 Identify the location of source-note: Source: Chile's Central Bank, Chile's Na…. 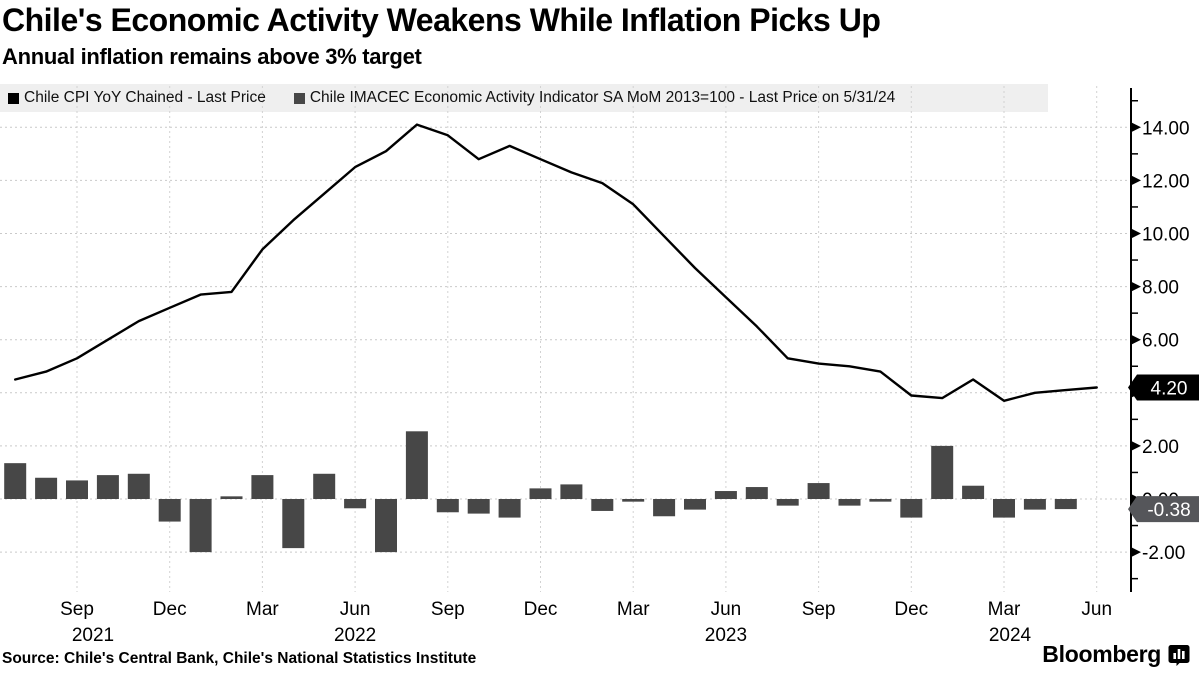
(239, 658).